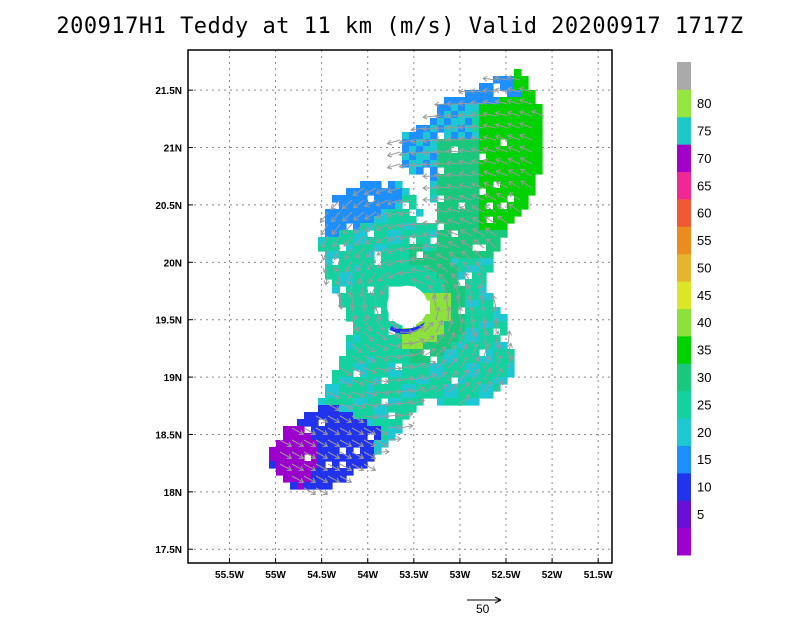  I want to click on x-tick-label: 53.5W, so click(413, 575).